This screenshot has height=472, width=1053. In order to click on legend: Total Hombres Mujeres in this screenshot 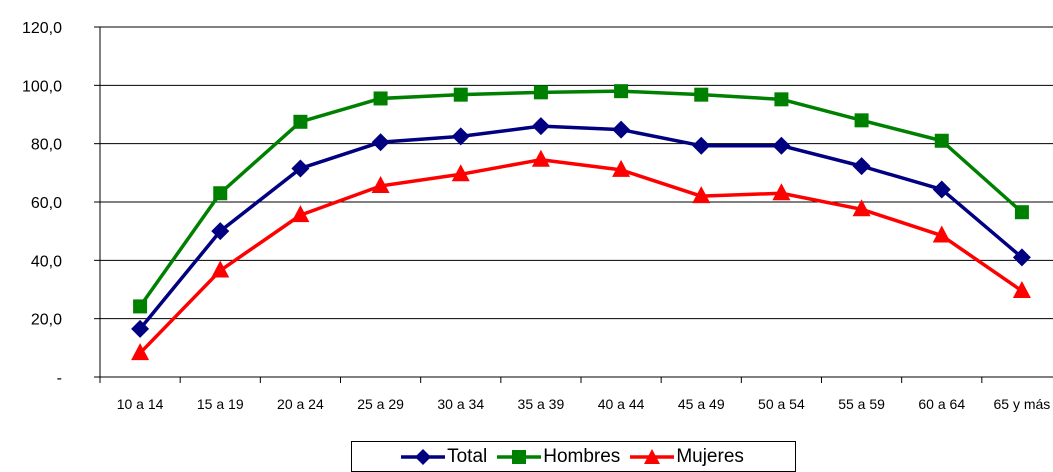, I will do `click(573, 456)`.